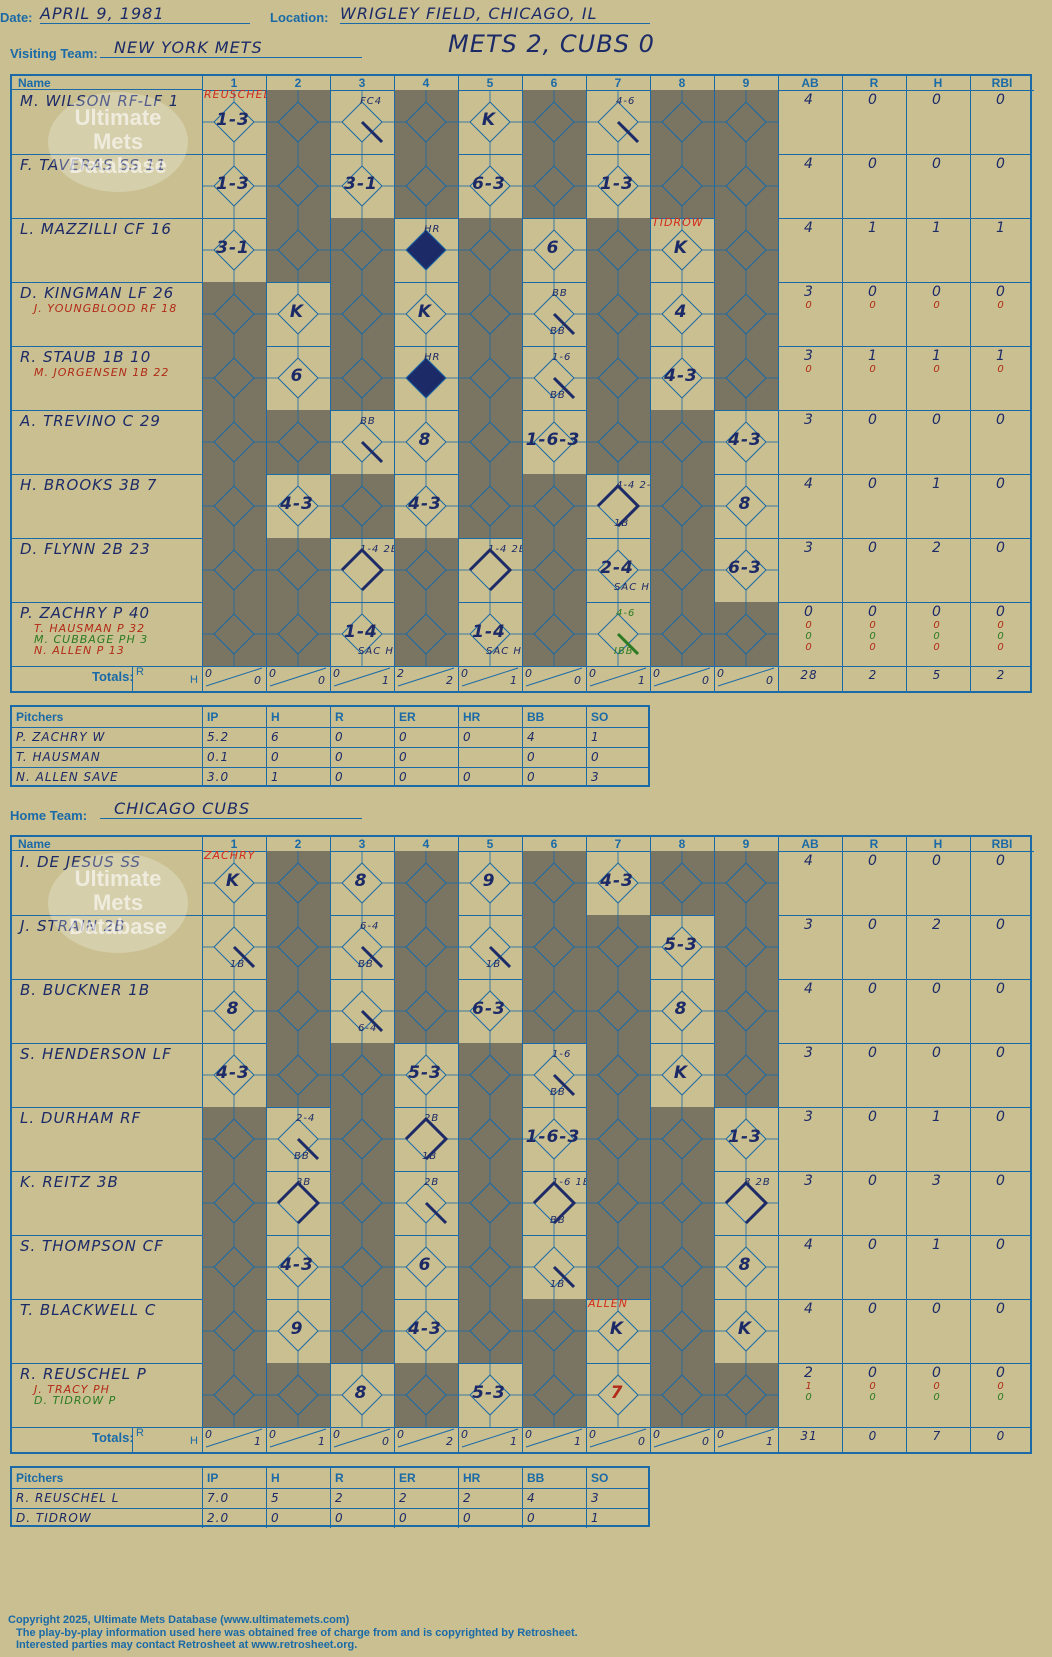 Image resolution: width=1052 pixels, height=1657 pixels. What do you see at coordinates (233, 1009) in the screenshot?
I see `play-result: 8` at bounding box center [233, 1009].